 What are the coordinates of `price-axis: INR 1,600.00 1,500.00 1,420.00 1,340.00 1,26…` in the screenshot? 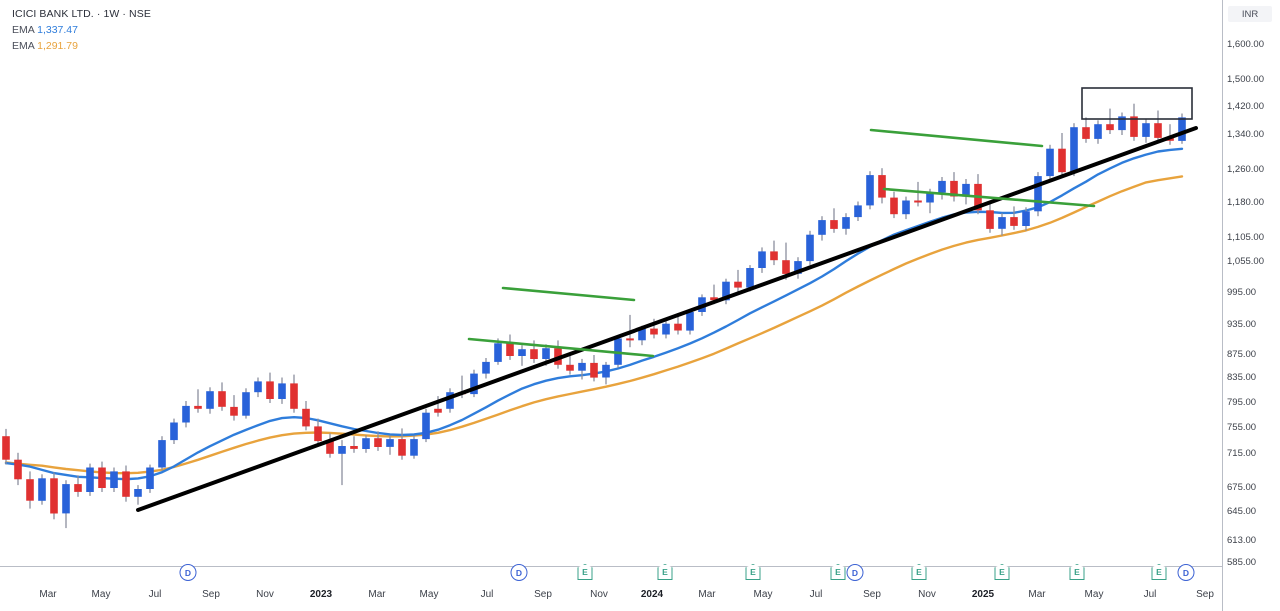 It's located at (1251, 305).